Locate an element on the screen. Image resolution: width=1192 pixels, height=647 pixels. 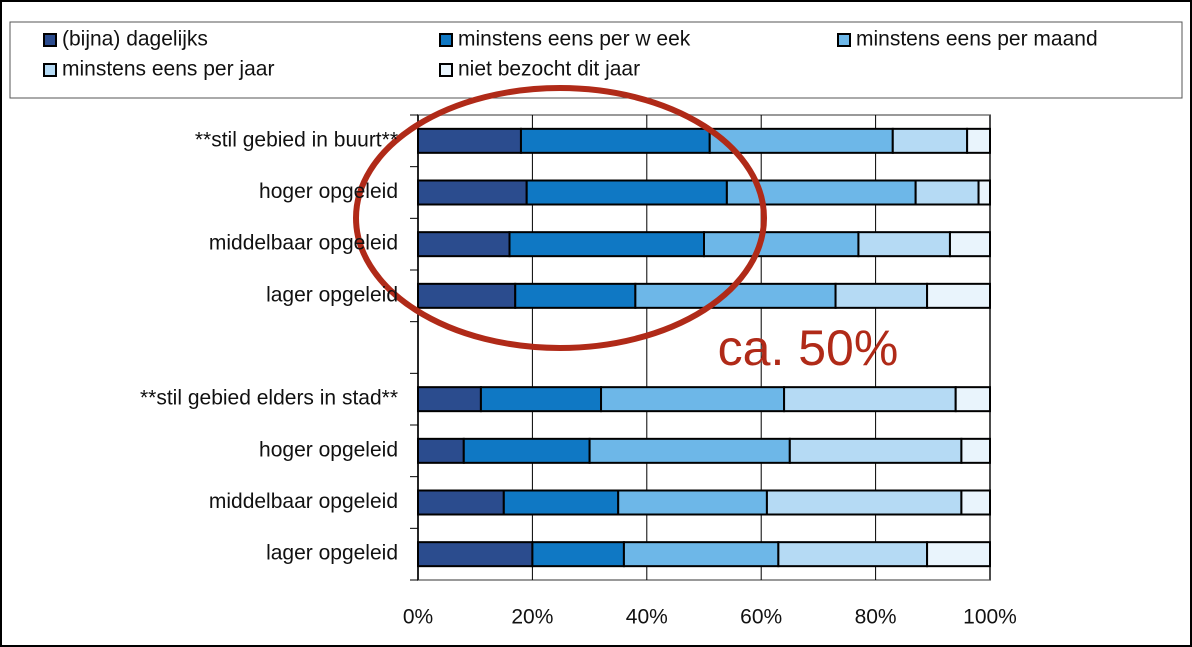
legend-label: minstens eens per jaar is located at coordinates (168, 69).